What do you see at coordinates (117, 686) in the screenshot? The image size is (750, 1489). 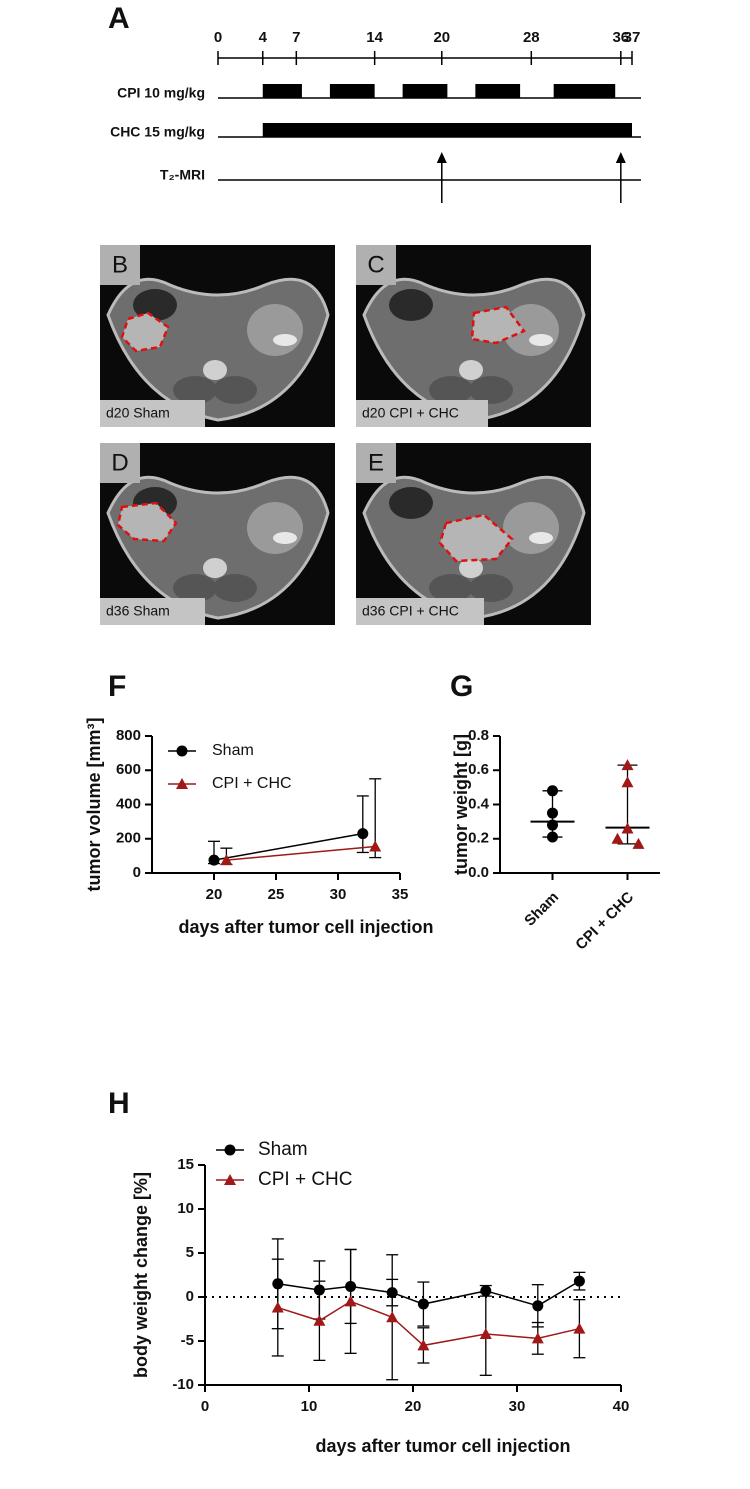 I see `panel-label: F` at bounding box center [117, 686].